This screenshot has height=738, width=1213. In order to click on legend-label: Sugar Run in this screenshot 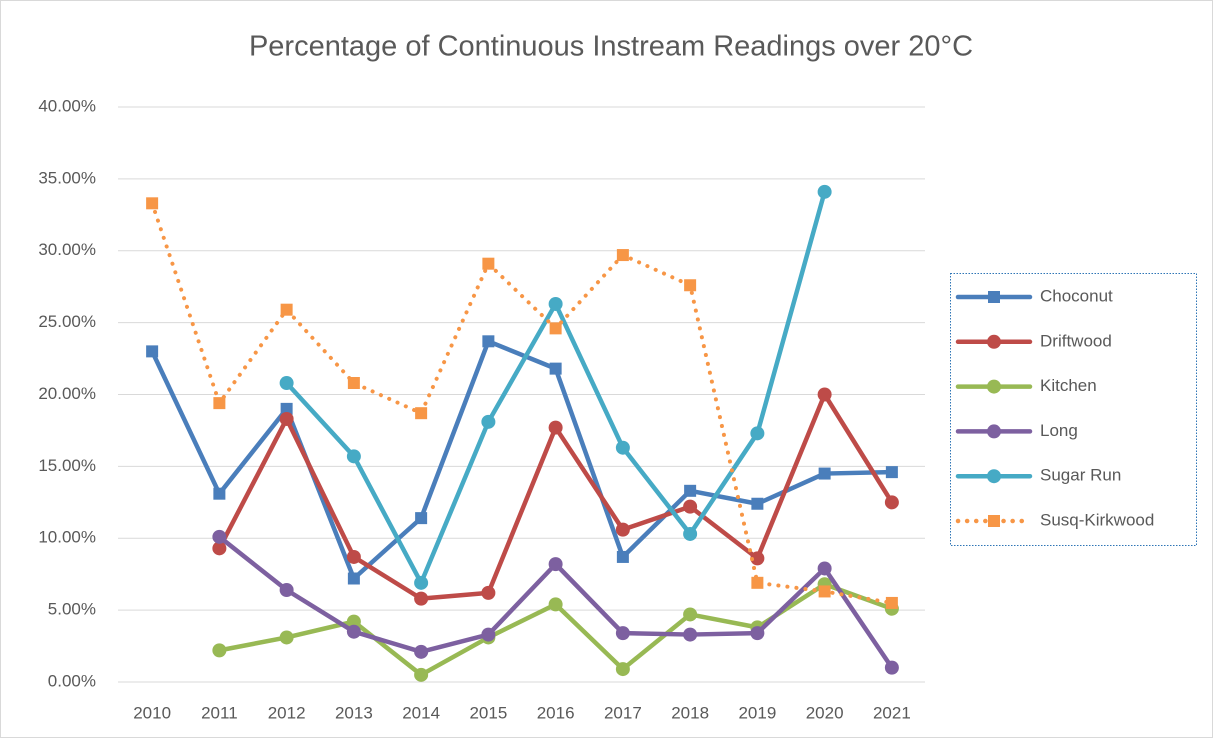, I will do `click(1080, 475)`.